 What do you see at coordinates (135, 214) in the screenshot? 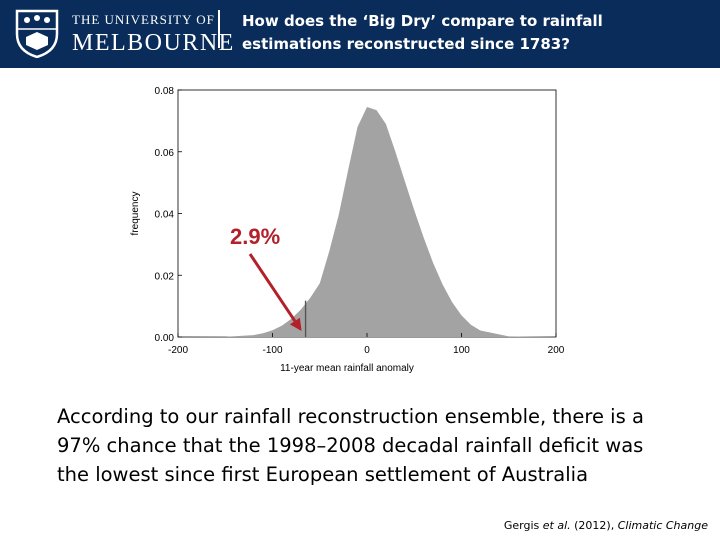
I see `y-axis-label: frequency` at bounding box center [135, 214].